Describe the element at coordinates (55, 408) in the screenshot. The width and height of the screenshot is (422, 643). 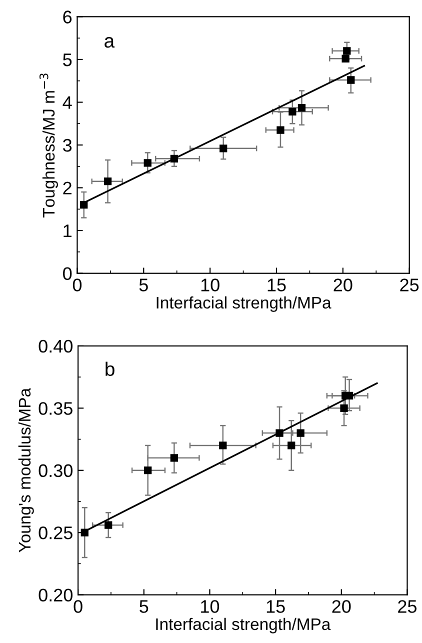
I see `y-tick-label: 0.35` at that location.